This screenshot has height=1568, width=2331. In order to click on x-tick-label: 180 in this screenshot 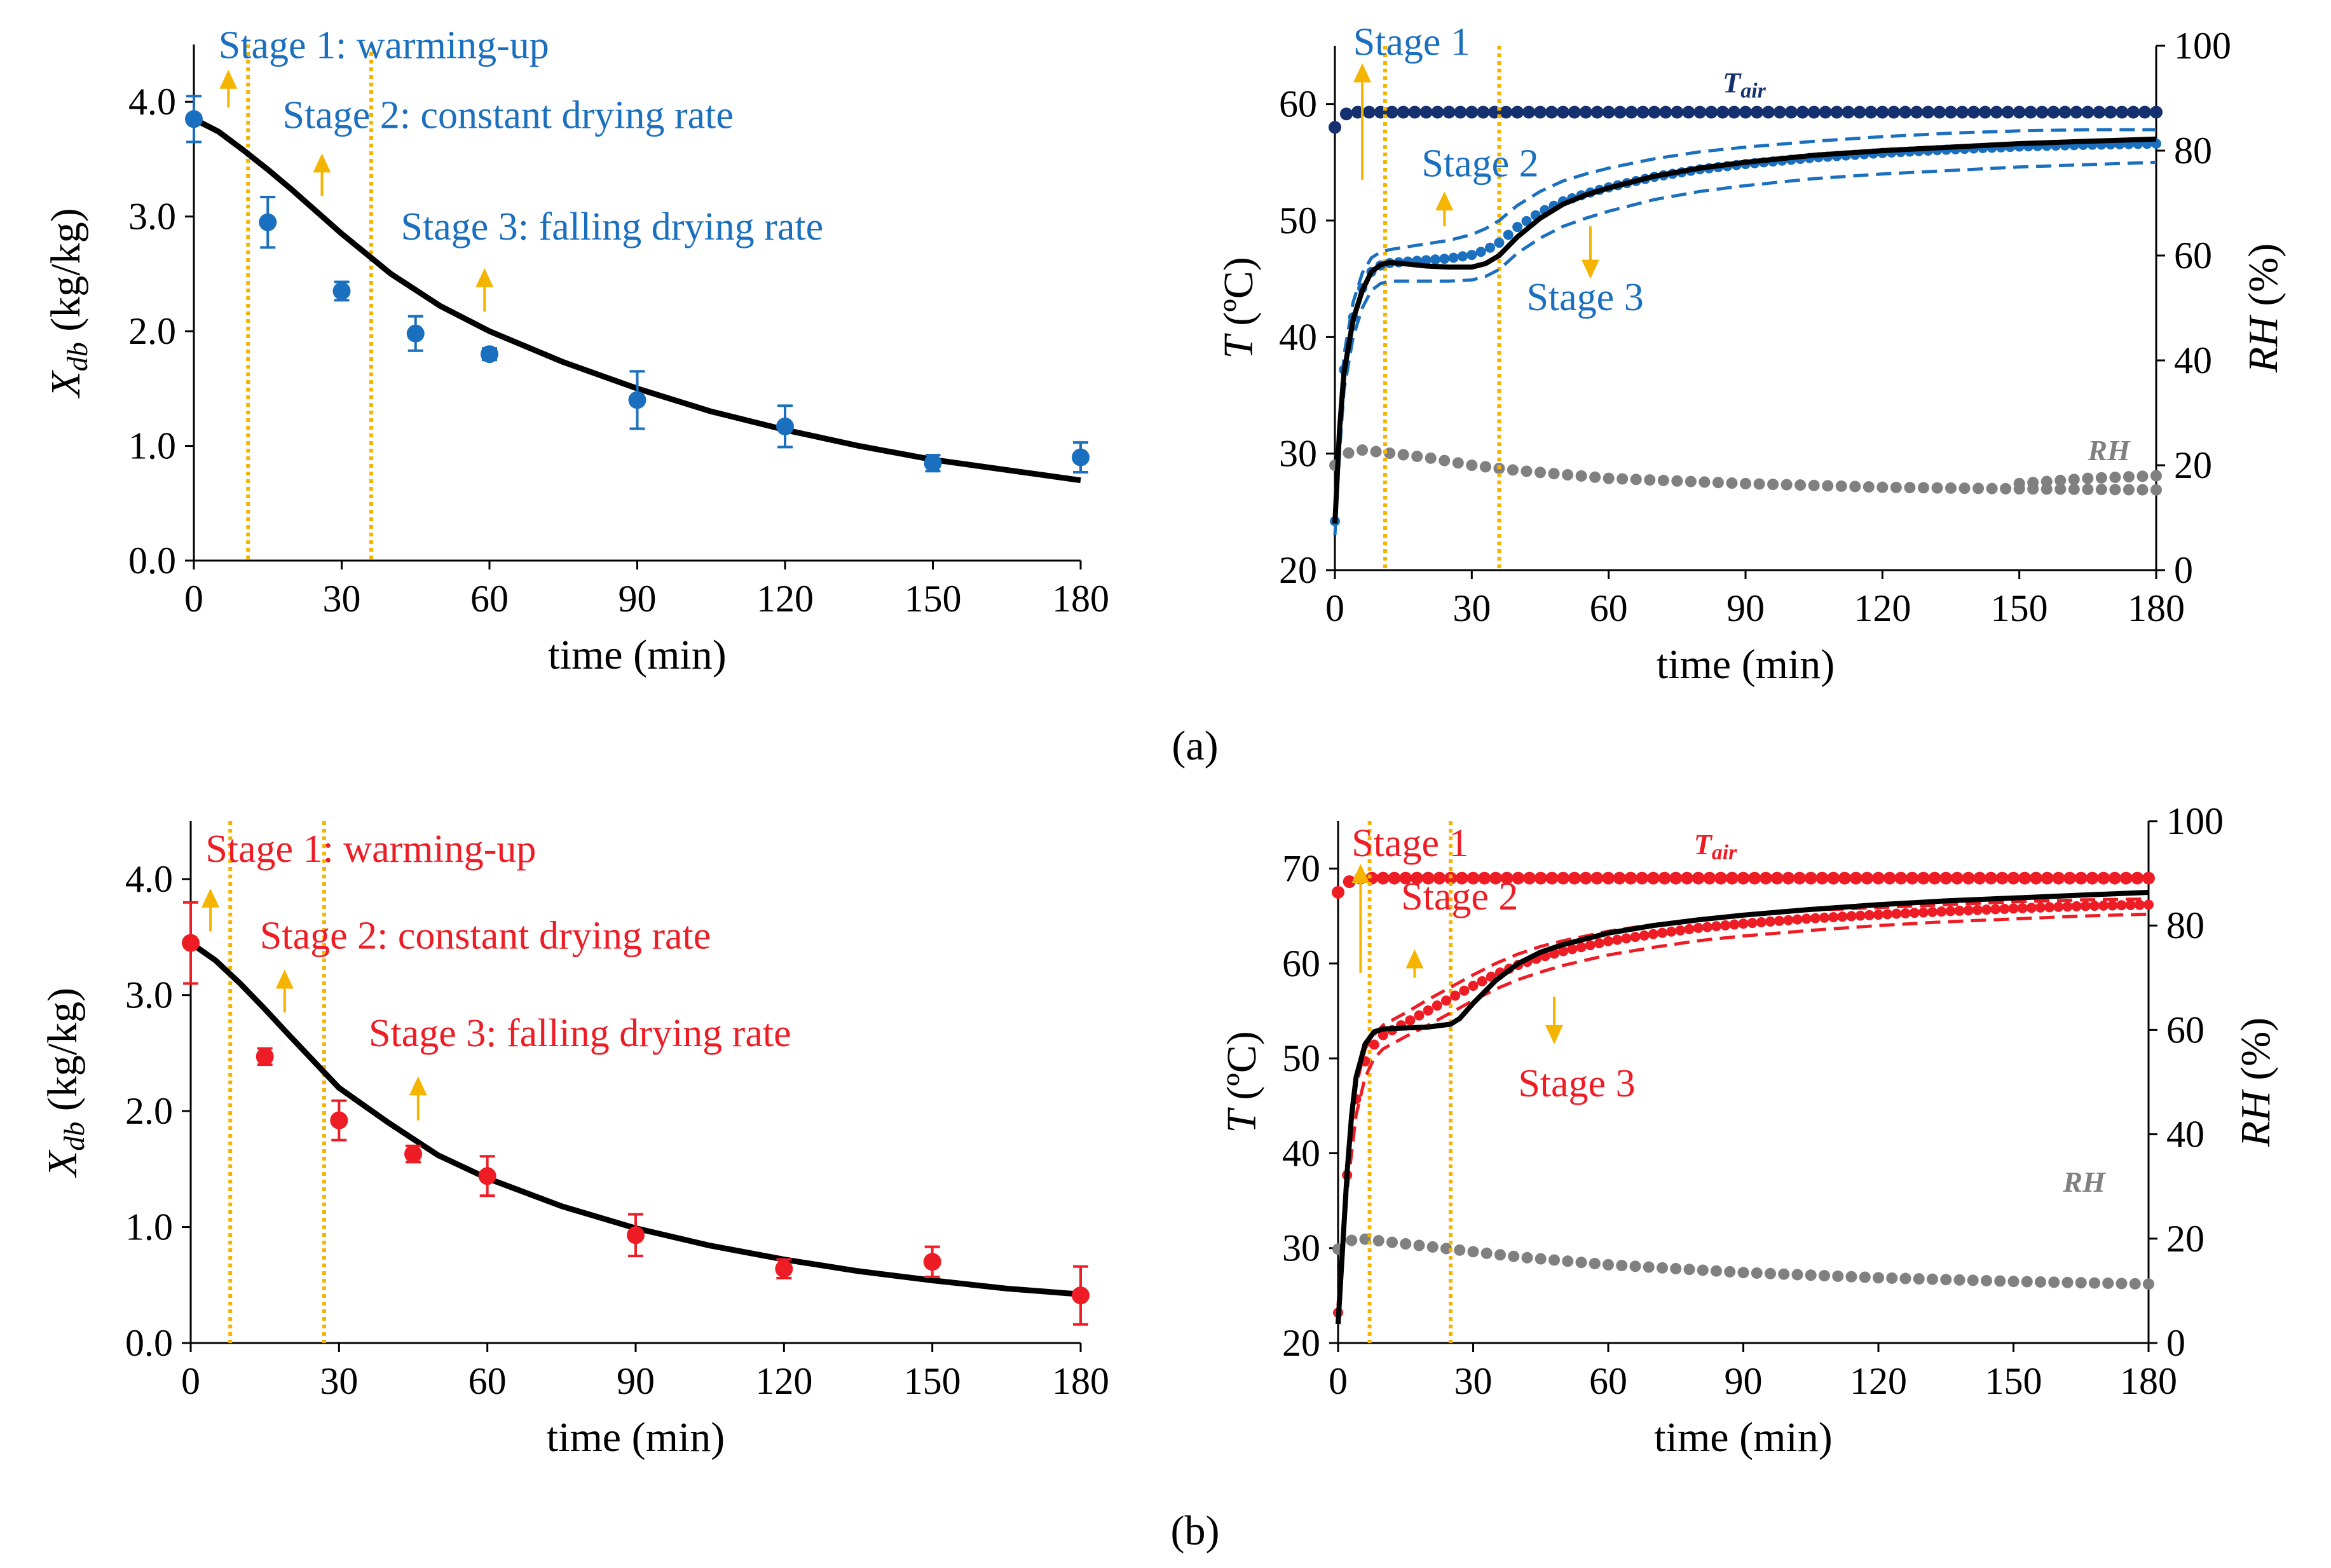, I will do `click(1080, 599)`.